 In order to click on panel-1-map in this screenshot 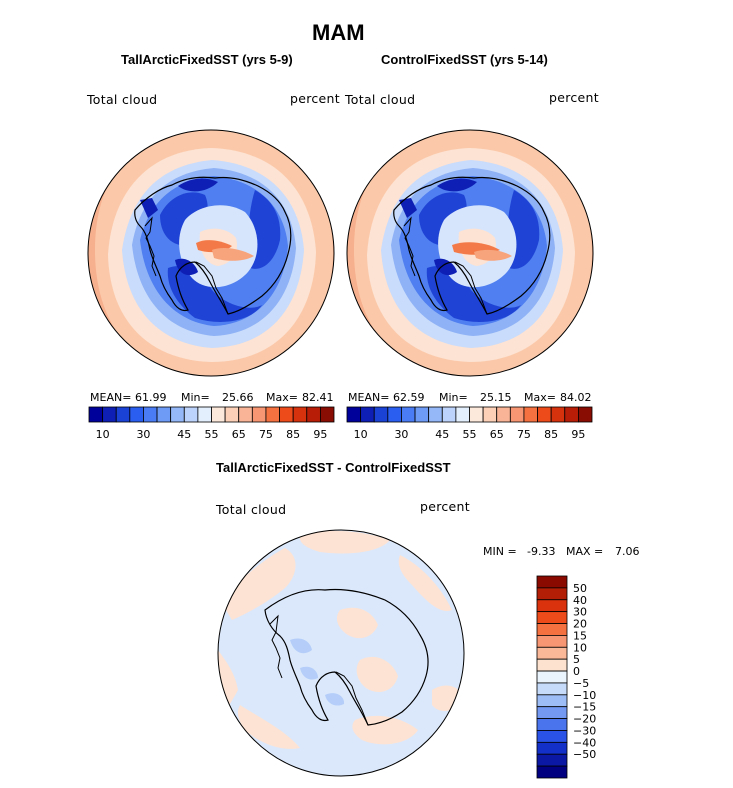, I will do `click(211, 253)`.